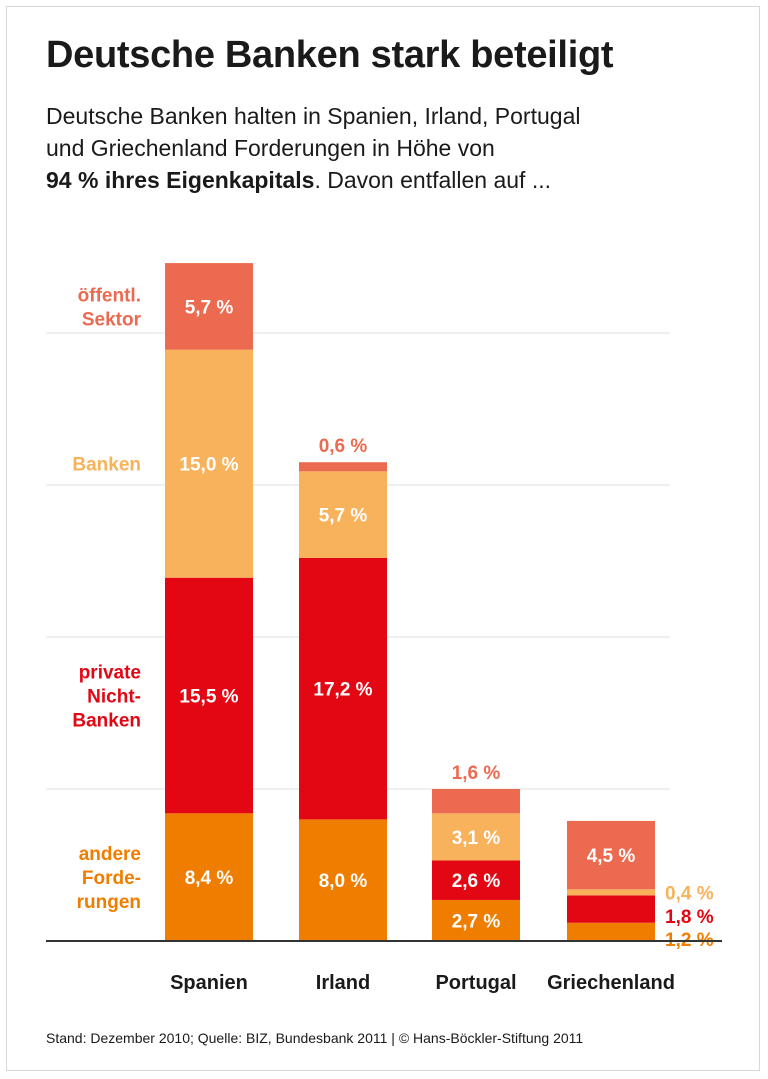 This screenshot has width=768, height=1079. What do you see at coordinates (111, 878) in the screenshot?
I see `legend-label-andere: Forde-` at bounding box center [111, 878].